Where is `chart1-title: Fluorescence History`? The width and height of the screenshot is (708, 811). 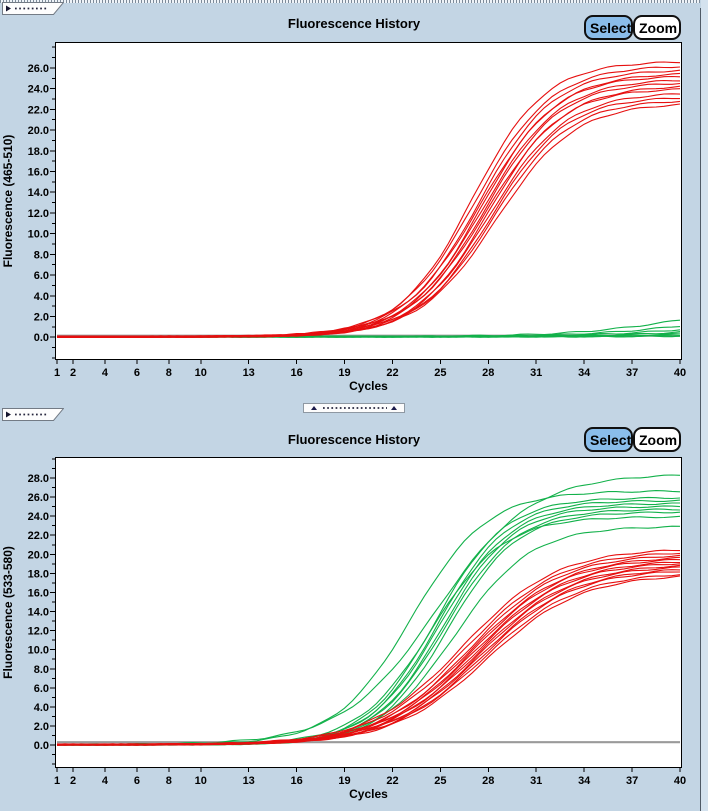
chart1-title: Fluorescence History is located at coordinates (354, 23).